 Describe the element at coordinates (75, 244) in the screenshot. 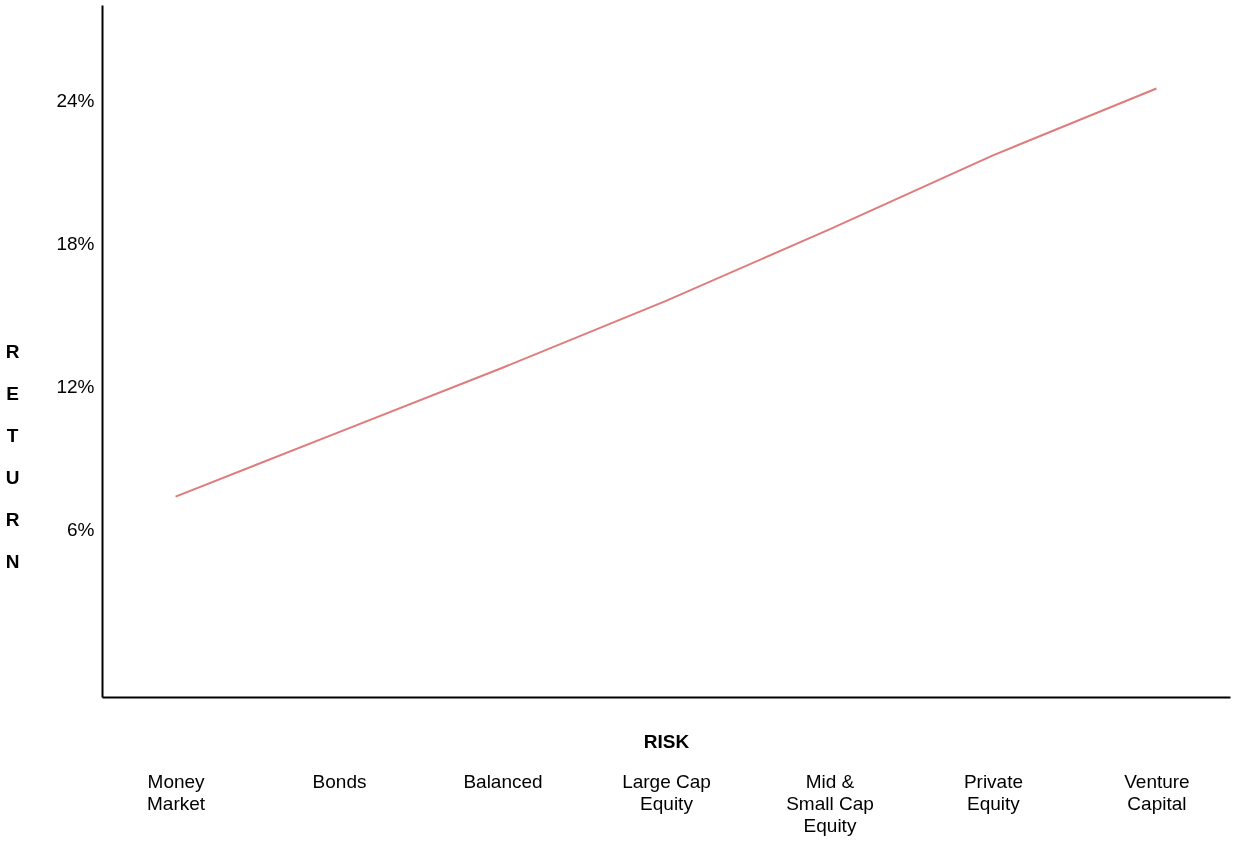

I see `y-tick-label: 18%` at that location.